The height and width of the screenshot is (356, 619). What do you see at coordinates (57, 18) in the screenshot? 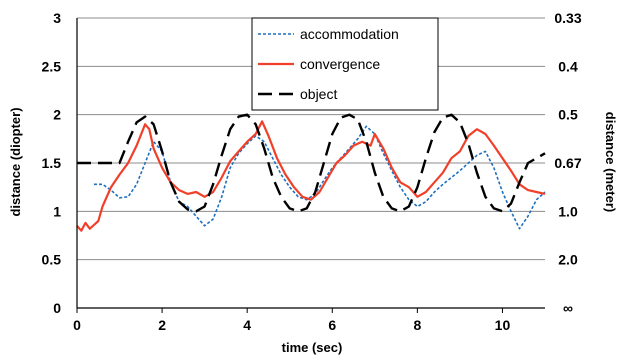
I see `y-tick-label: 3` at bounding box center [57, 18].